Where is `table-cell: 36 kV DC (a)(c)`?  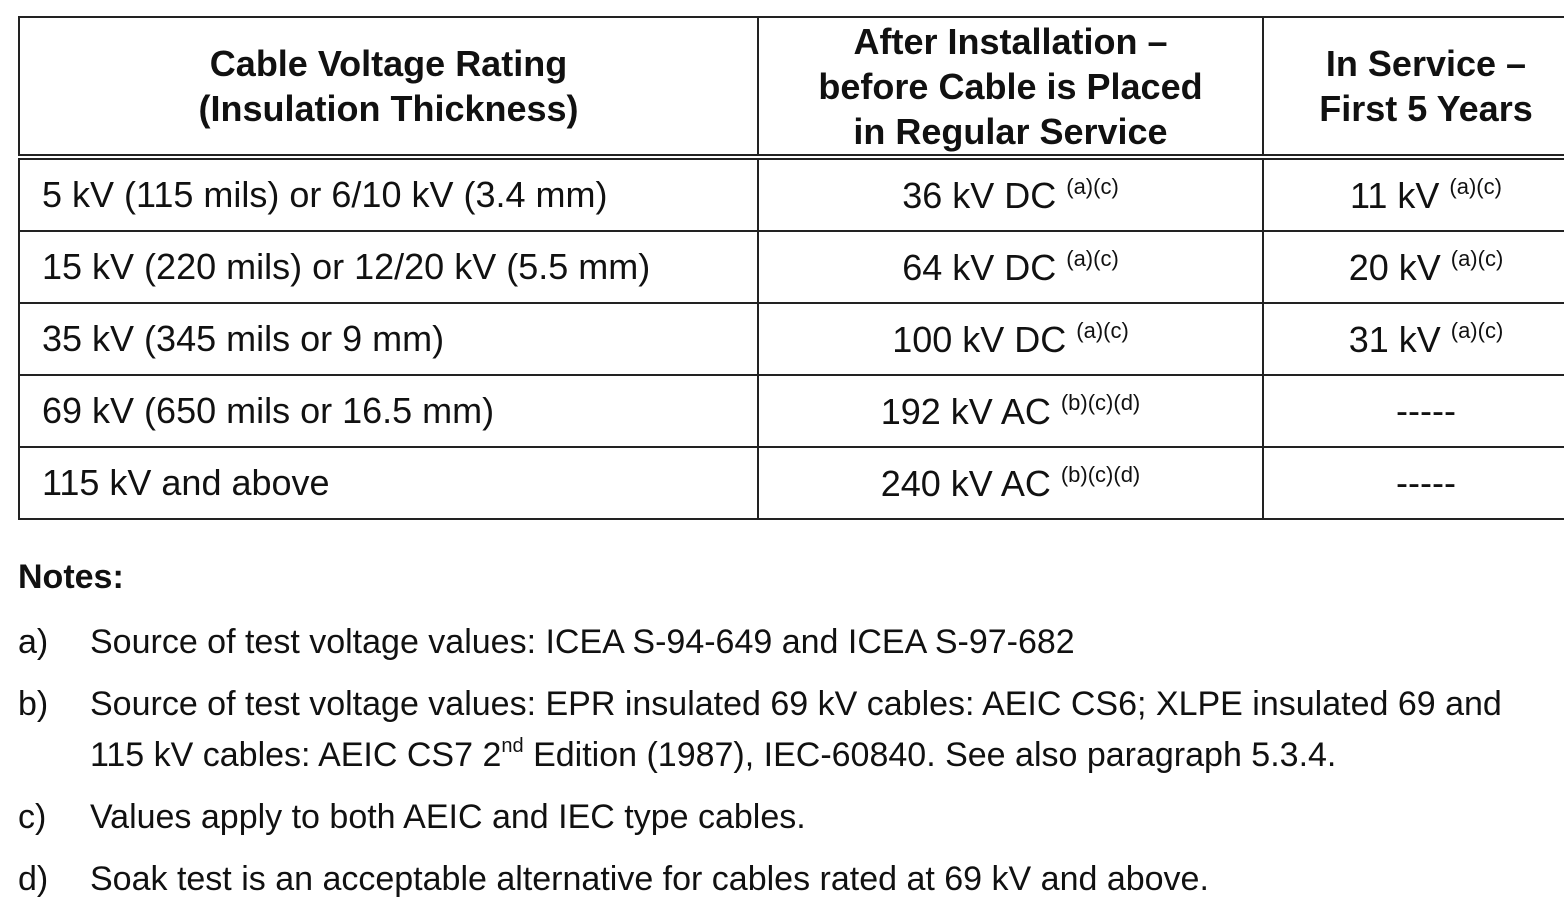
table-cell: 36 kV DC (a)(c) is located at coordinates (1010, 194).